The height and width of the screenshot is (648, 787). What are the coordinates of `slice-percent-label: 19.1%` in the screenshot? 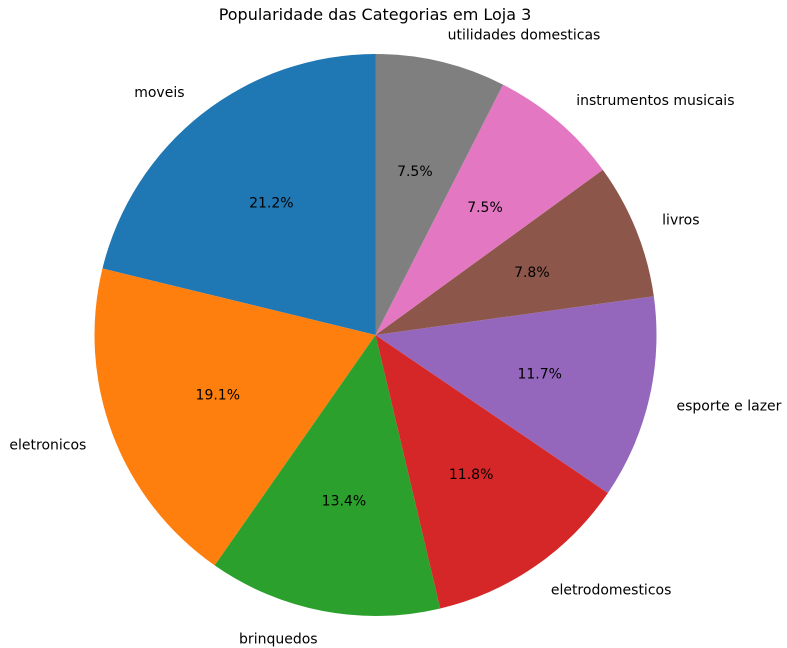 It's located at (218, 396).